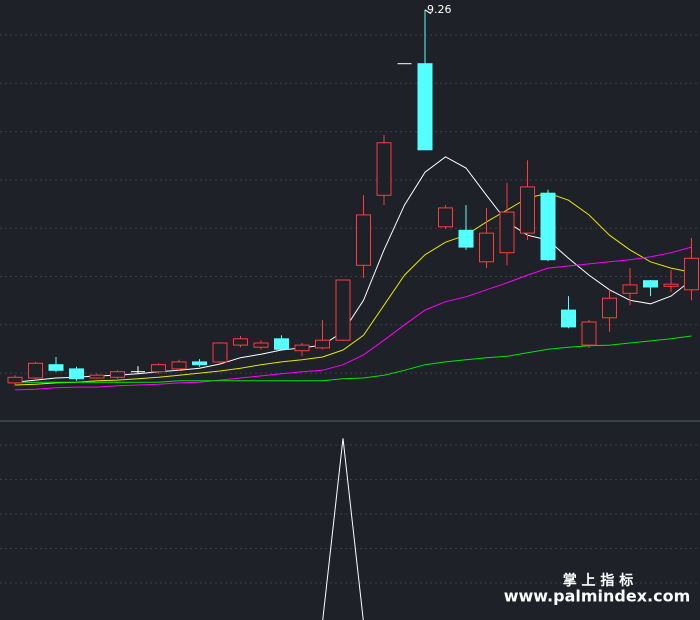 The height and width of the screenshot is (620, 700). I want to click on watermark-title: 掌 上 指 标, so click(598, 580).